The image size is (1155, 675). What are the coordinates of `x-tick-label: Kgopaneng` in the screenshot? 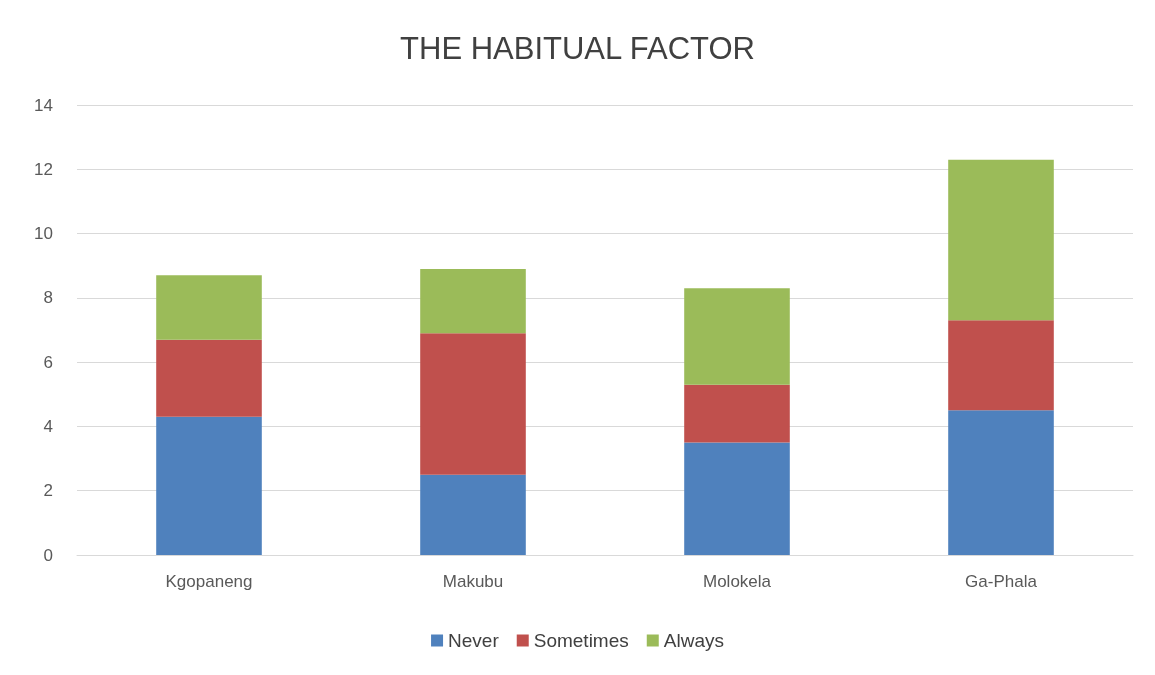 It's located at (209, 581).